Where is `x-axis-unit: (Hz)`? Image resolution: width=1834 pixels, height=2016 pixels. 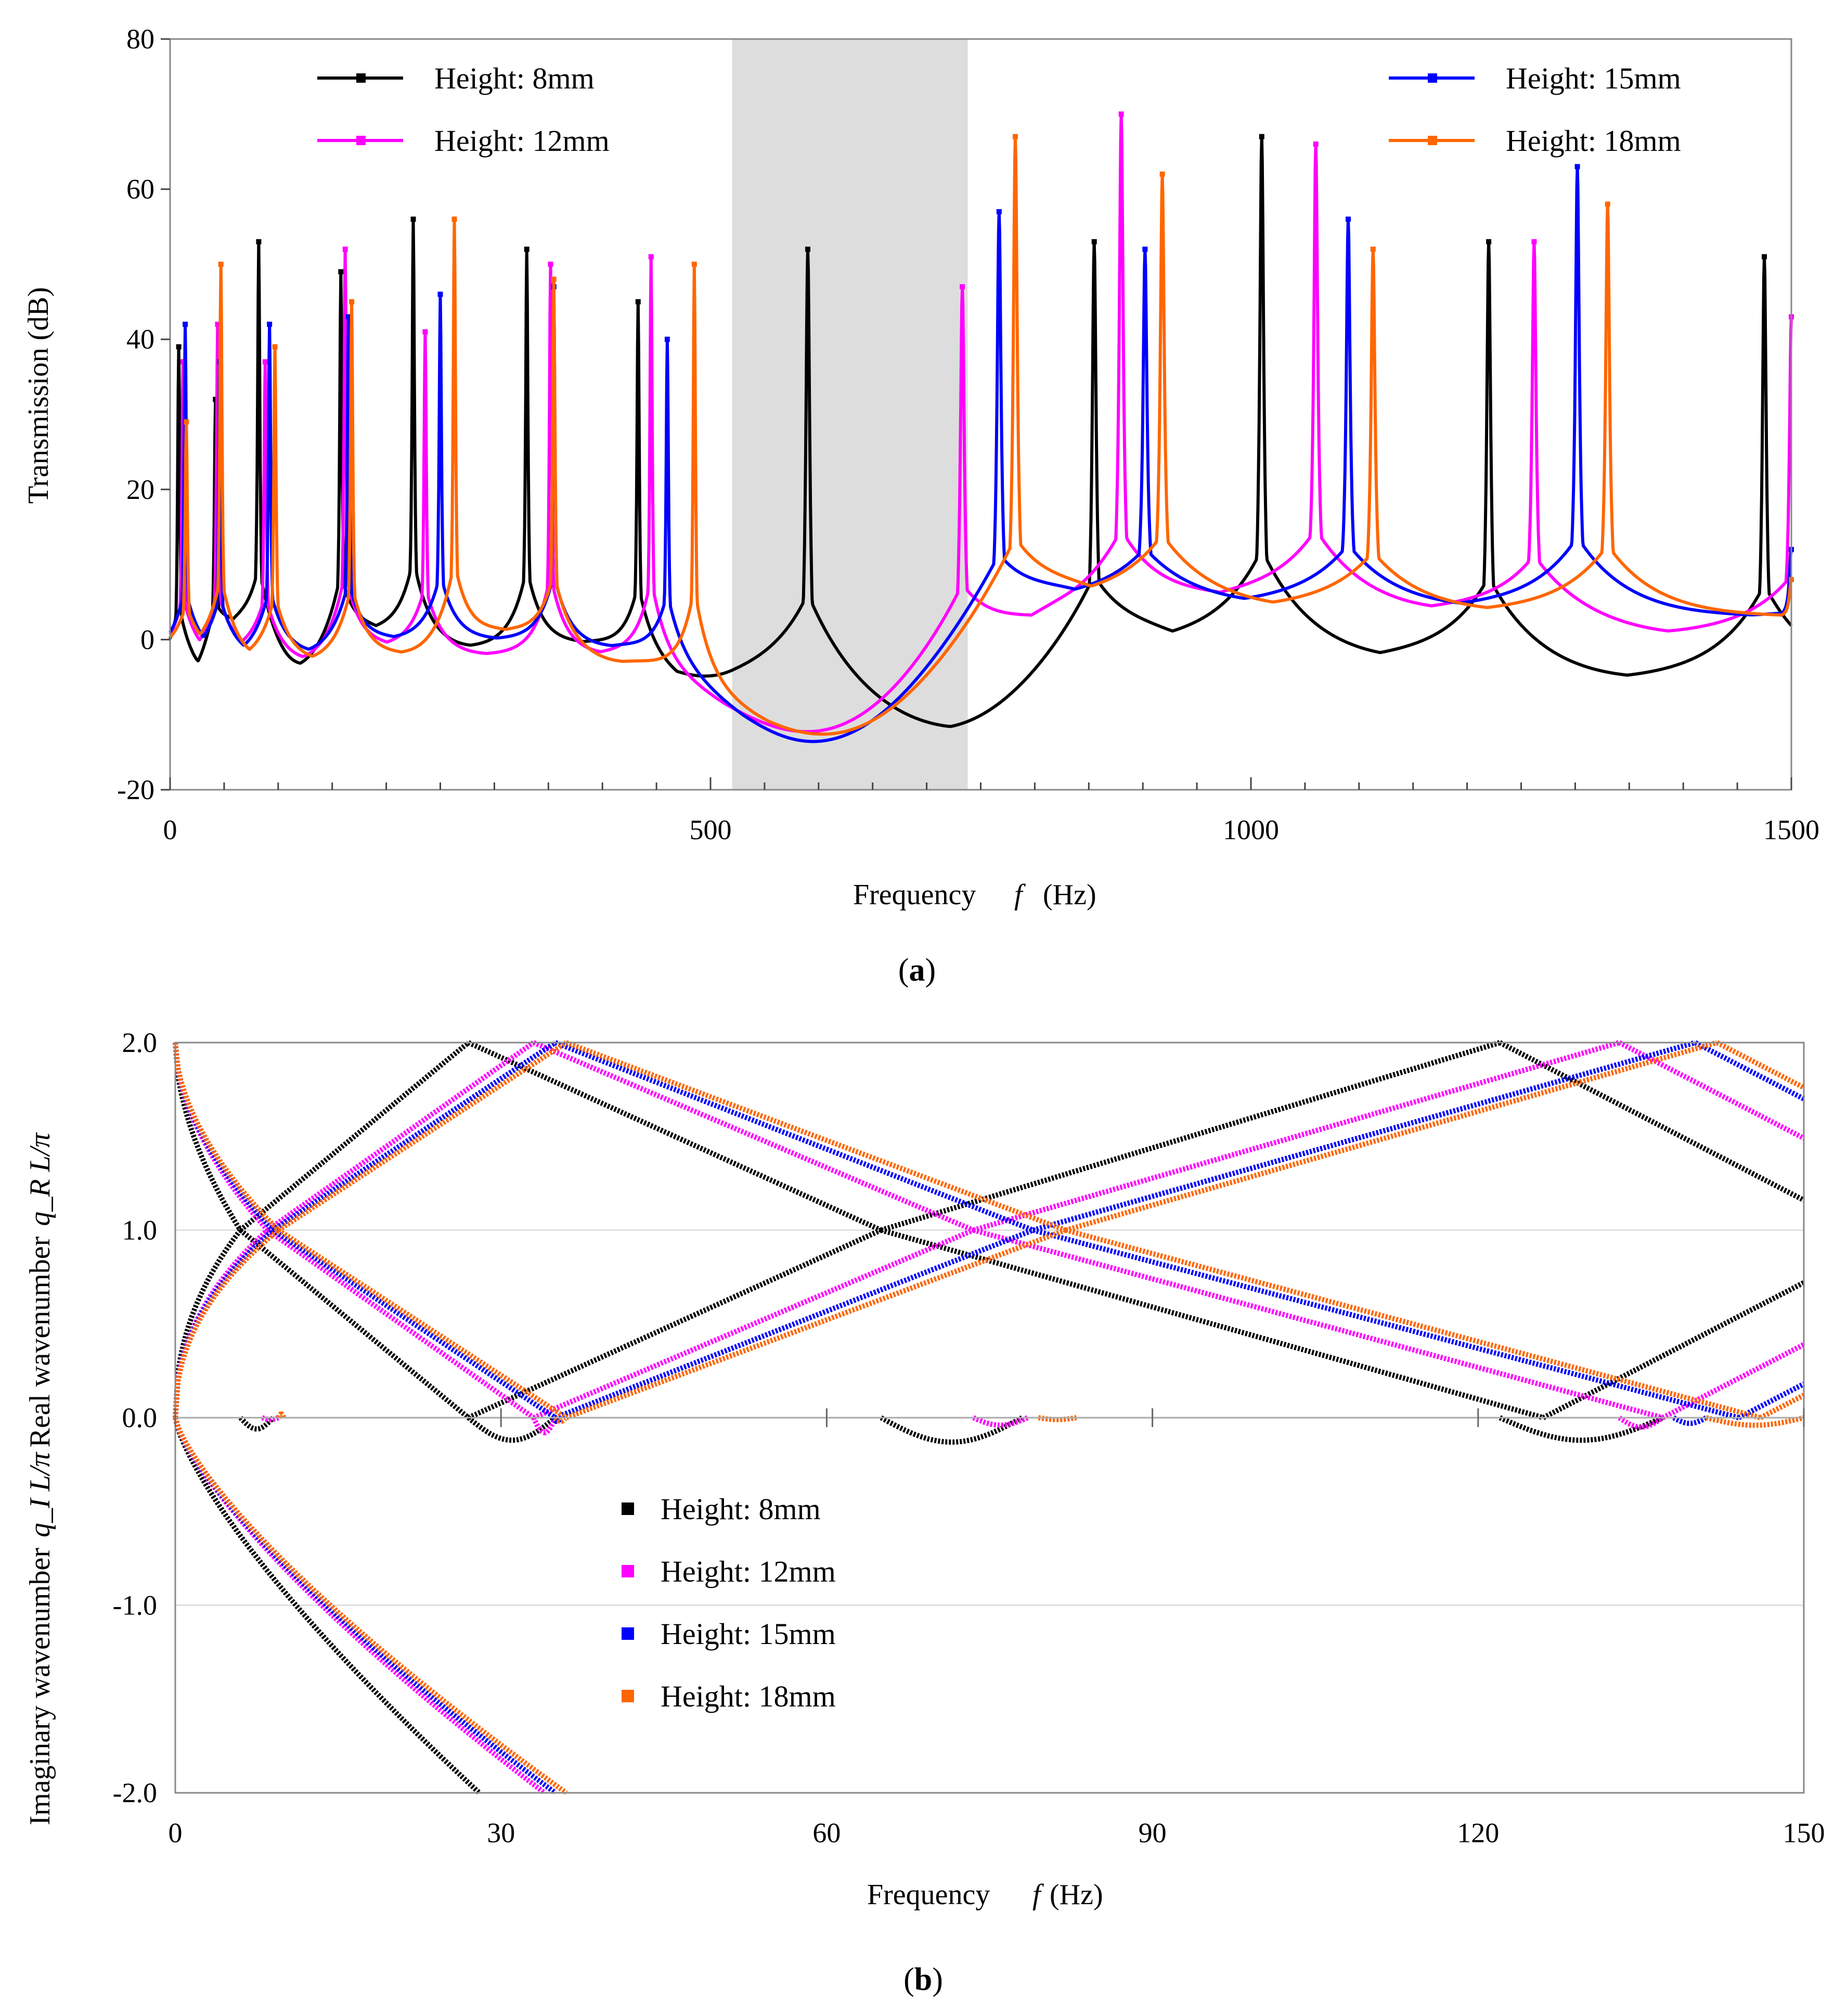
x-axis-unit: (Hz) is located at coordinates (1069, 895).